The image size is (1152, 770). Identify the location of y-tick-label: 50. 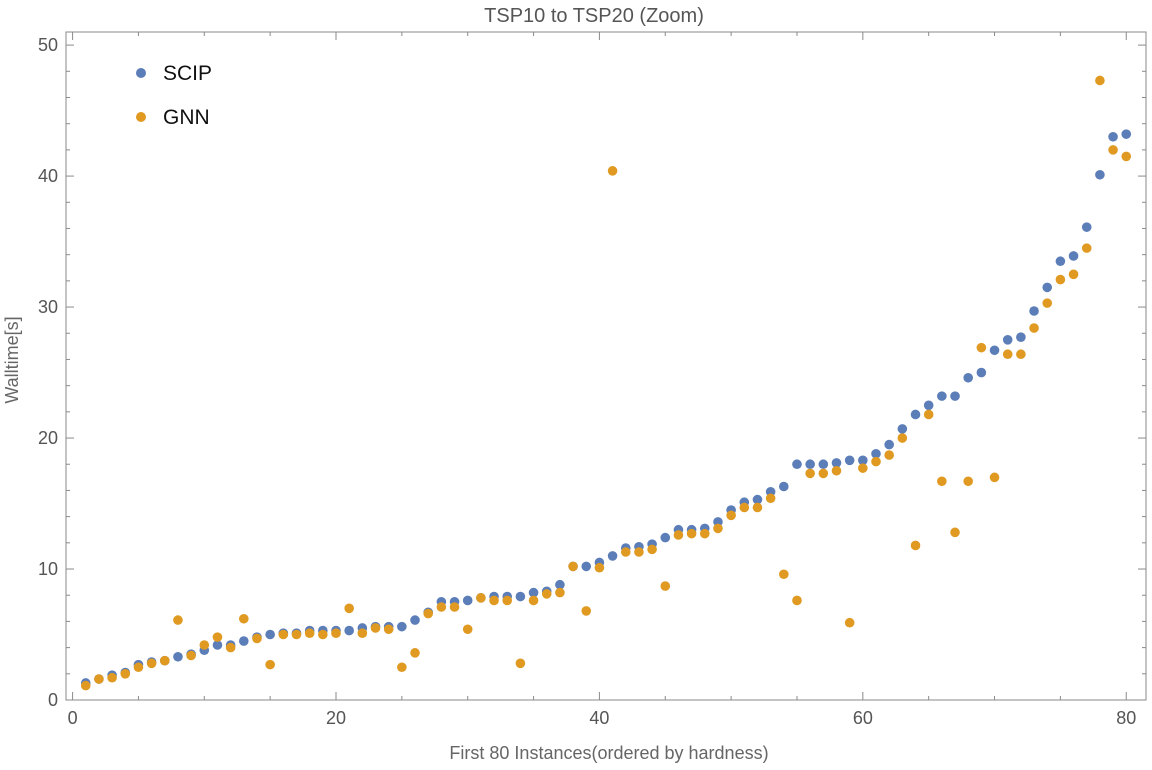
(48, 45).